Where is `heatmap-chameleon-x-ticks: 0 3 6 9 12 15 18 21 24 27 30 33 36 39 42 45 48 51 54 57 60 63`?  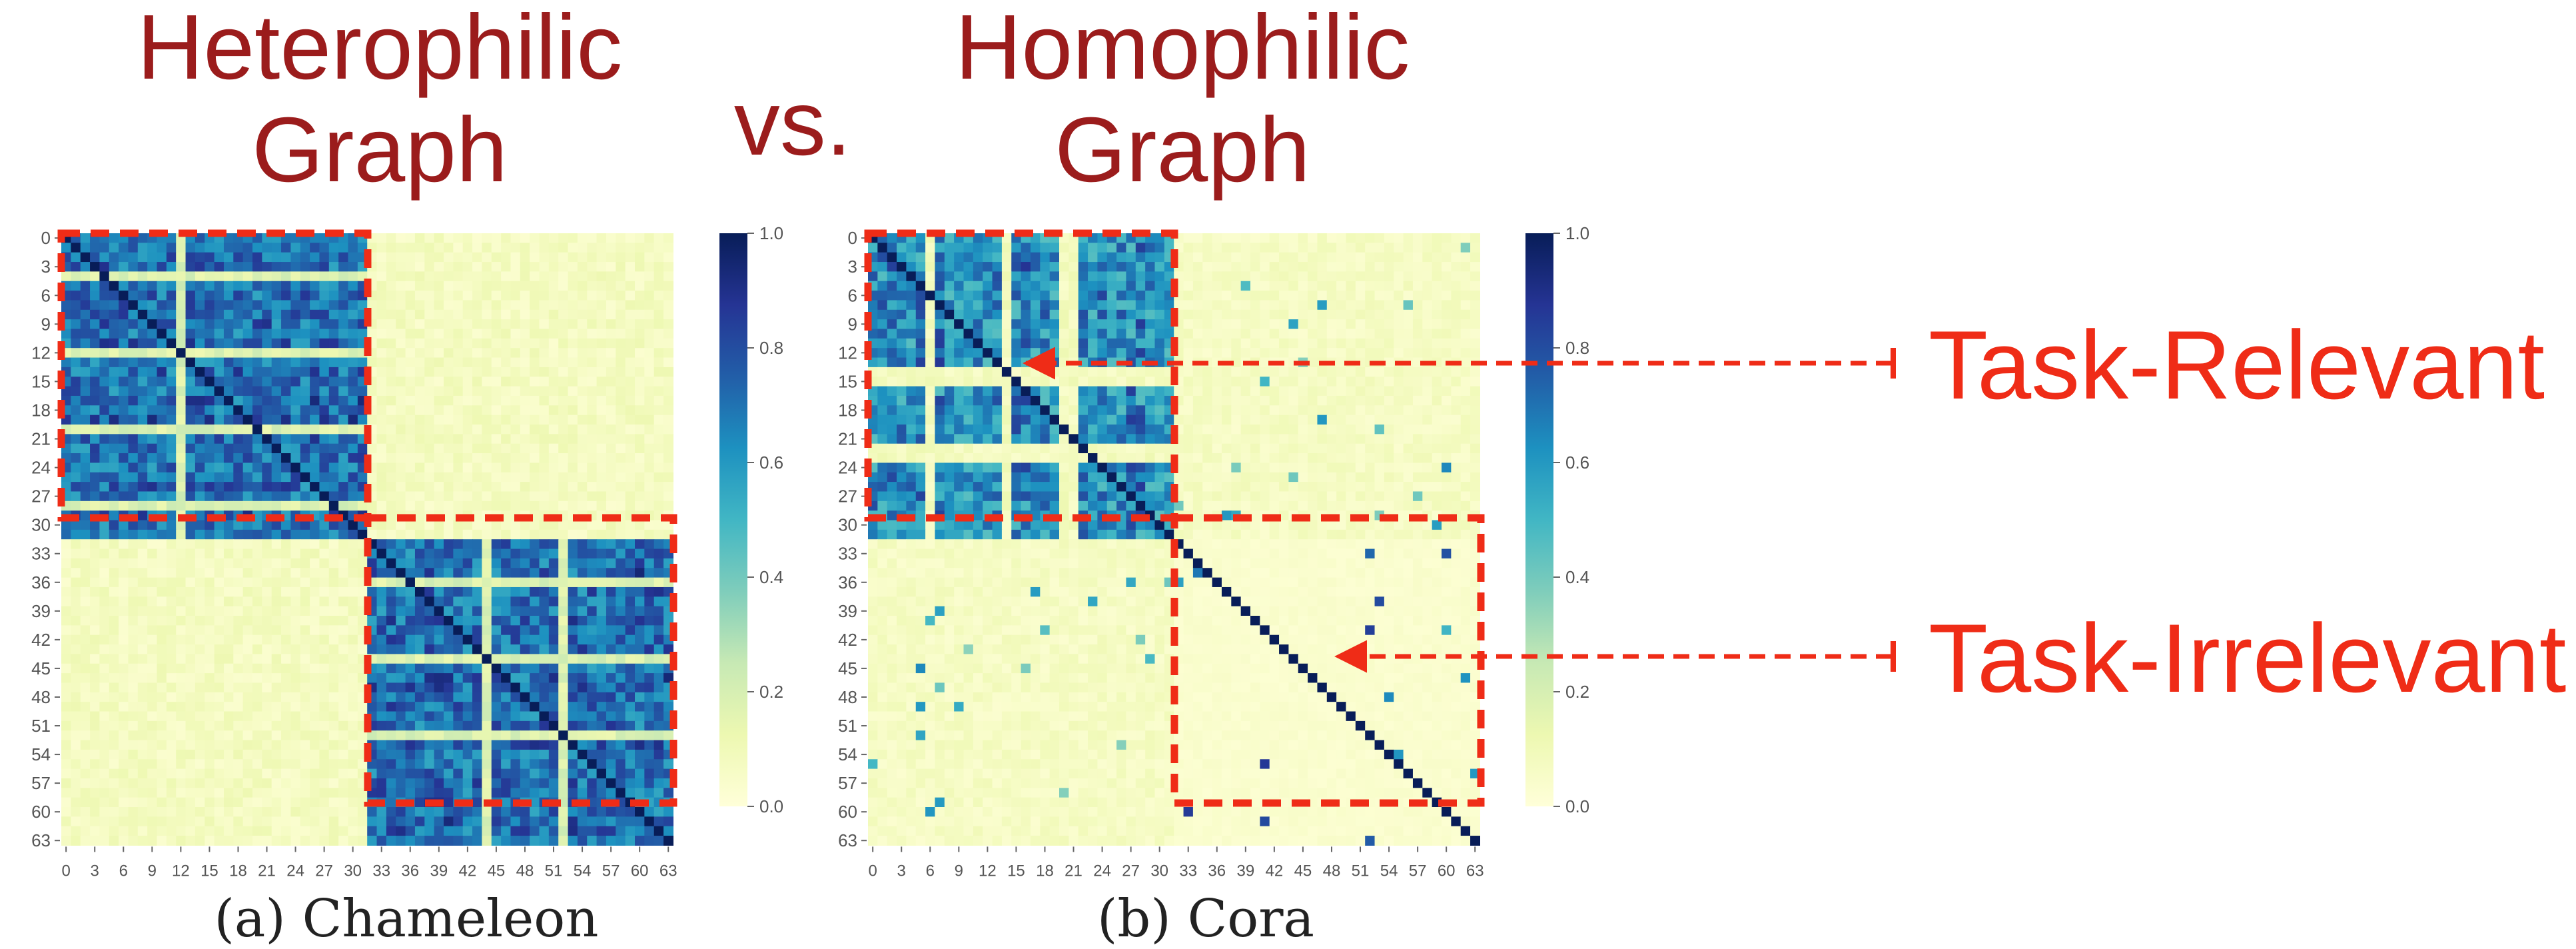
heatmap-chameleon-x-ticks: 0 3 6 9 12 15 18 21 24 27 30 33 36 39 42 45 48 51 54 57 60 63 is located at coordinates (369, 863).